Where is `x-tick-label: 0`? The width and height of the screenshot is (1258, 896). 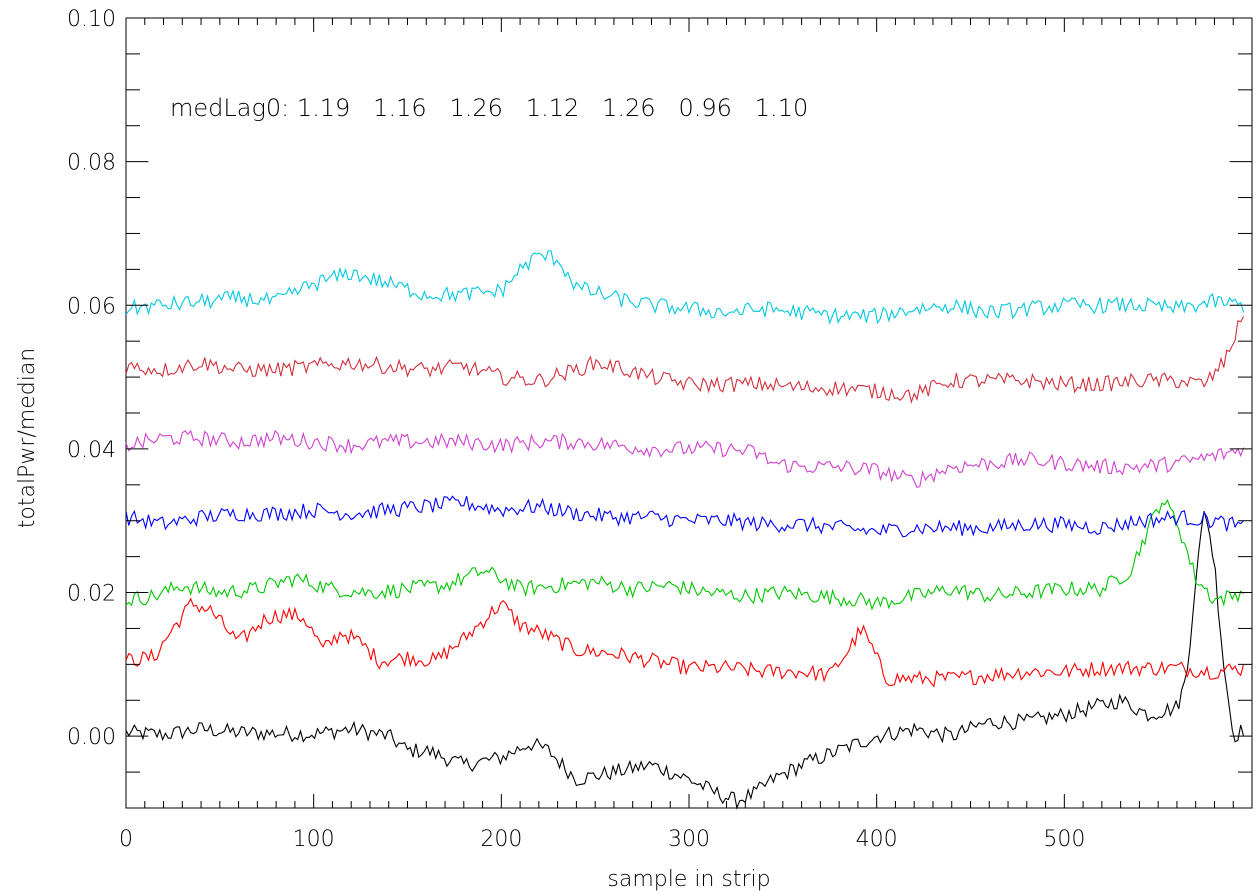 x-tick-label: 0 is located at coordinates (126, 839).